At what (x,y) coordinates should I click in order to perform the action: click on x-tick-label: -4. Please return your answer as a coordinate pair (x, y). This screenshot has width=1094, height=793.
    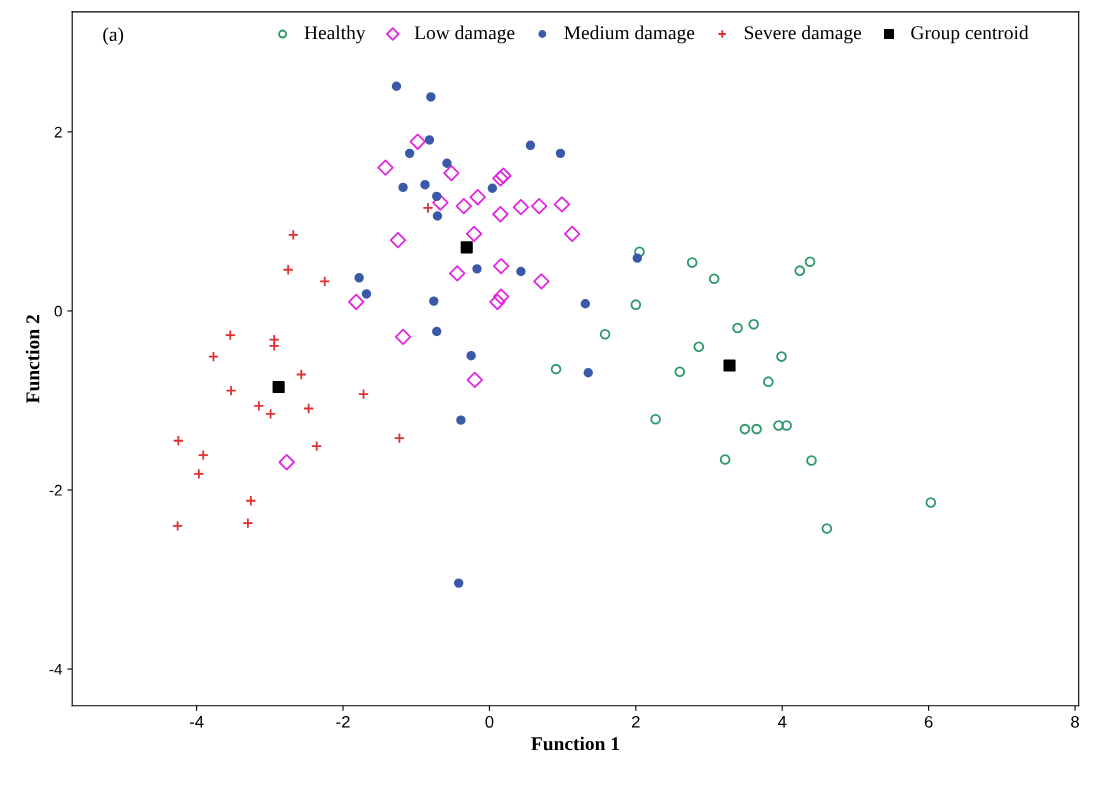
    Looking at the image, I should click on (196, 722).